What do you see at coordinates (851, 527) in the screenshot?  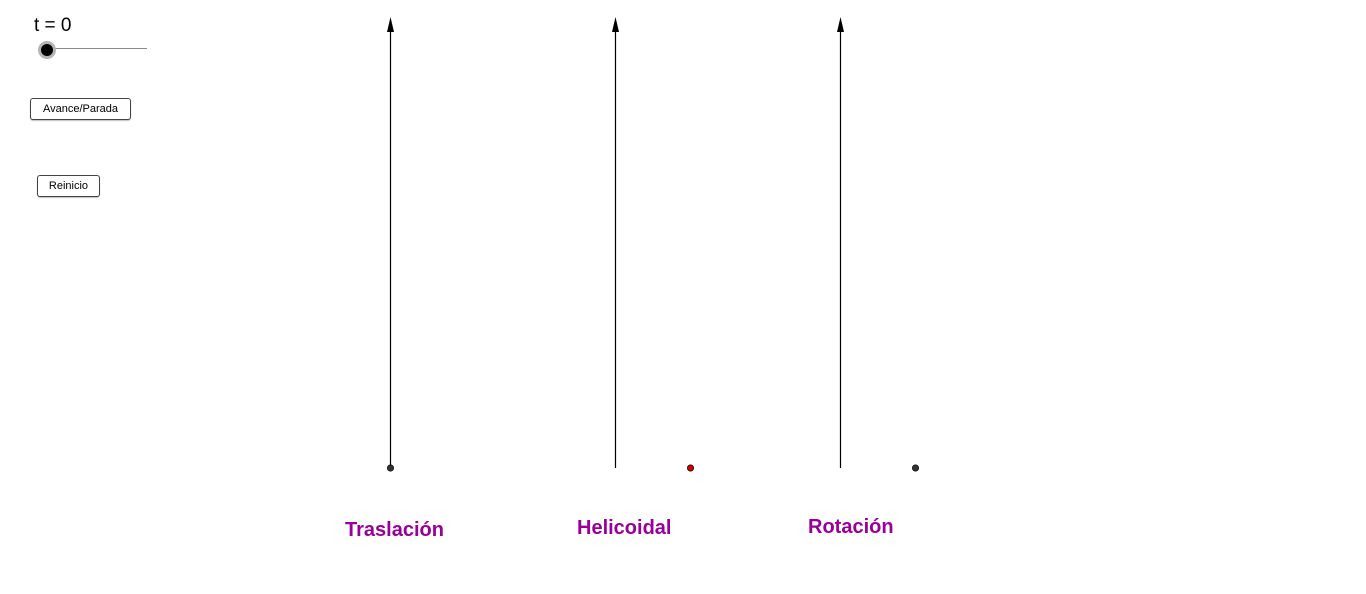 I see `rotation-label: Rotación` at bounding box center [851, 527].